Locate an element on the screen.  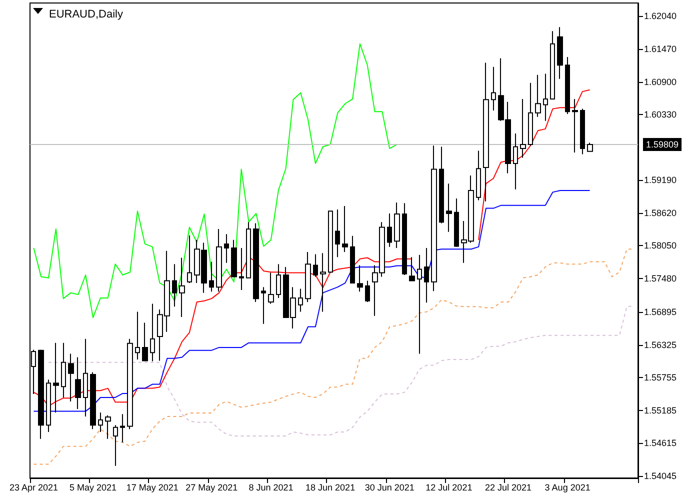
ref-line-label: 1.59809 is located at coordinates (662, 145).